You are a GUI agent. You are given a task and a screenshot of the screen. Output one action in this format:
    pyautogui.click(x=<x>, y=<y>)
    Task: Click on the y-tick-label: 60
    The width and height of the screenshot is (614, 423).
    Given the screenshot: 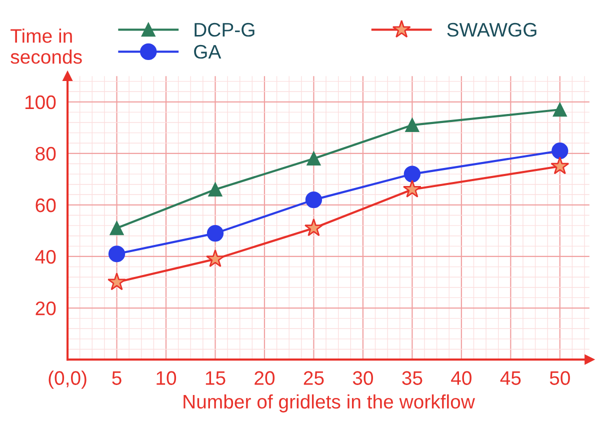 What is the action you would take?
    pyautogui.click(x=46, y=205)
    